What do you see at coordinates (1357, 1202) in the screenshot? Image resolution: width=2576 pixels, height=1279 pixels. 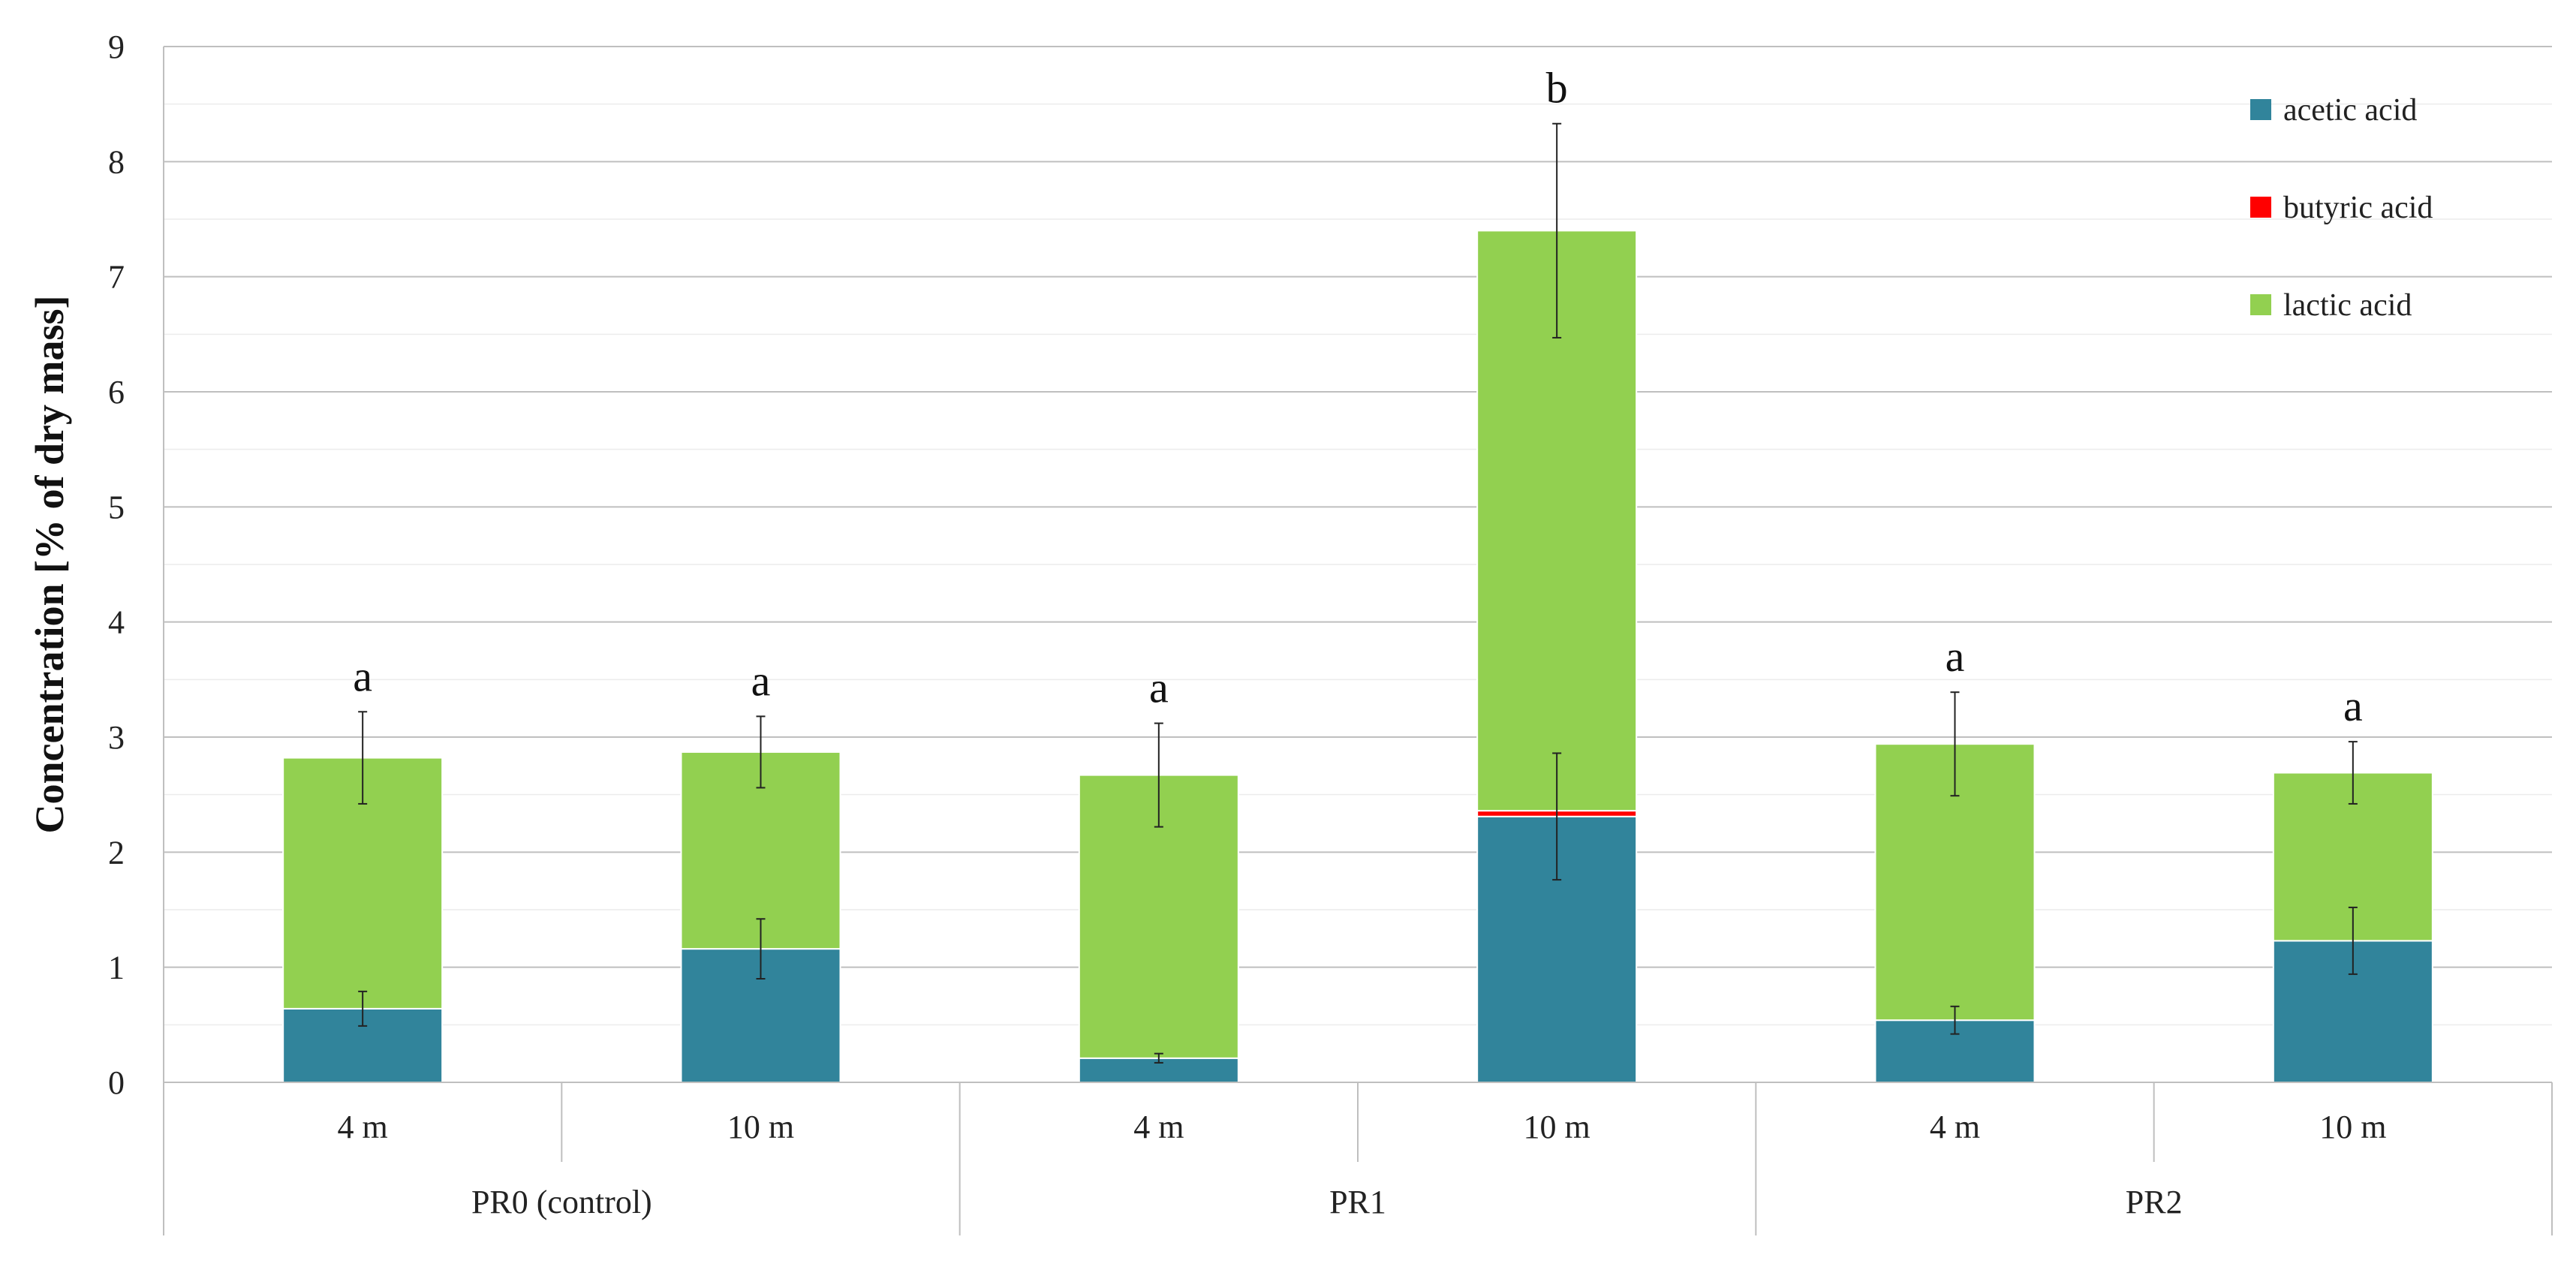 I see `group-label: PR1` at bounding box center [1357, 1202].